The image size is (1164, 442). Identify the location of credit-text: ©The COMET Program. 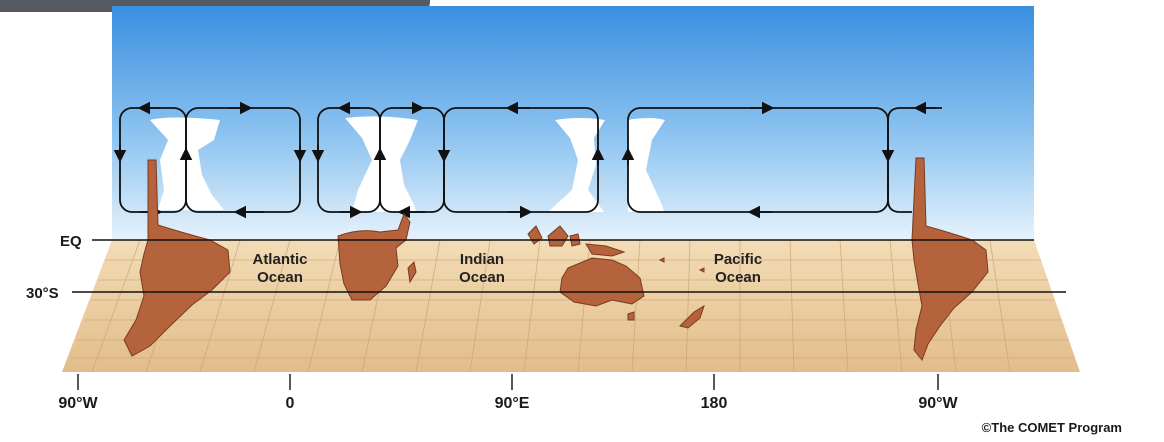
(1052, 427).